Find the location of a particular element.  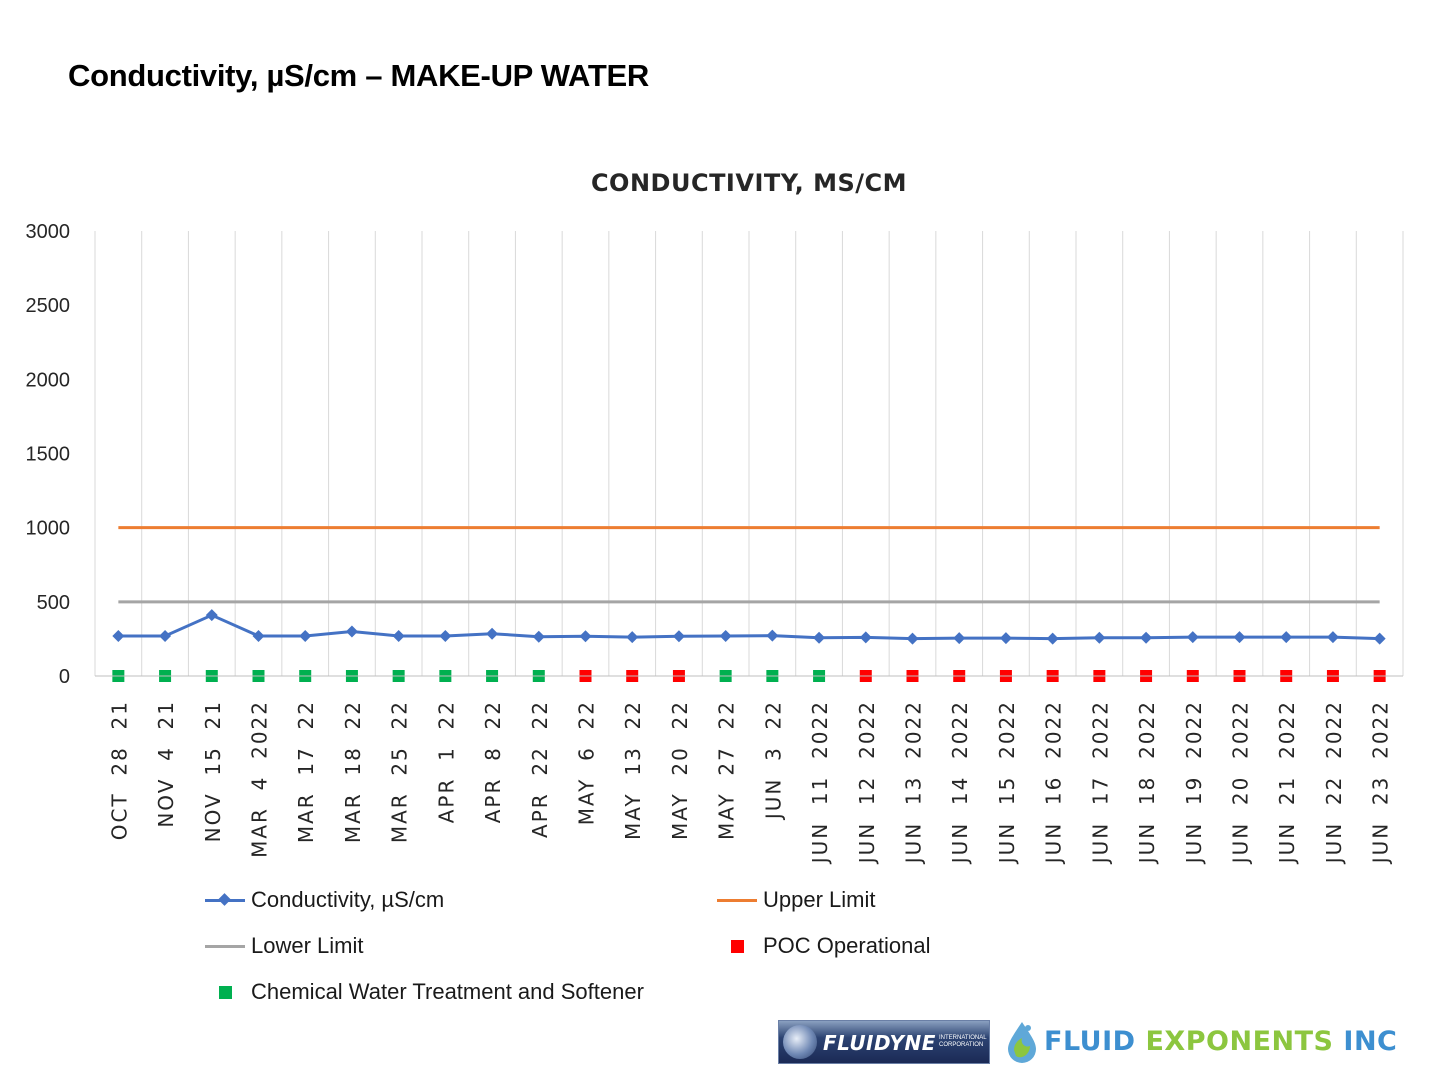

legend-item-conductivity: Conductivity, µS/cm is located at coordinates (324, 900).